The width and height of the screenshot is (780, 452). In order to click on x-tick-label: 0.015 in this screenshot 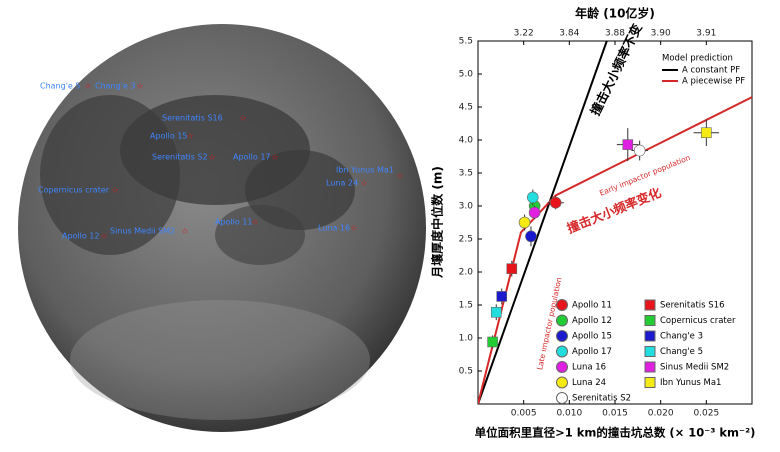, I will do `click(615, 414)`.